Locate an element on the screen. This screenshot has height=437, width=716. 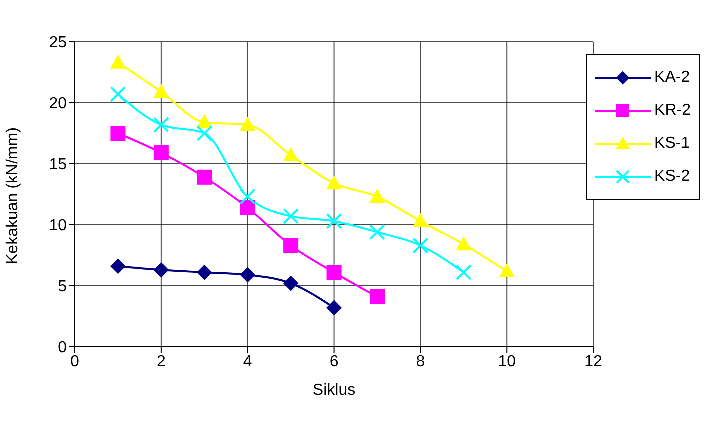
x-tick-label: 8 is located at coordinates (421, 361).